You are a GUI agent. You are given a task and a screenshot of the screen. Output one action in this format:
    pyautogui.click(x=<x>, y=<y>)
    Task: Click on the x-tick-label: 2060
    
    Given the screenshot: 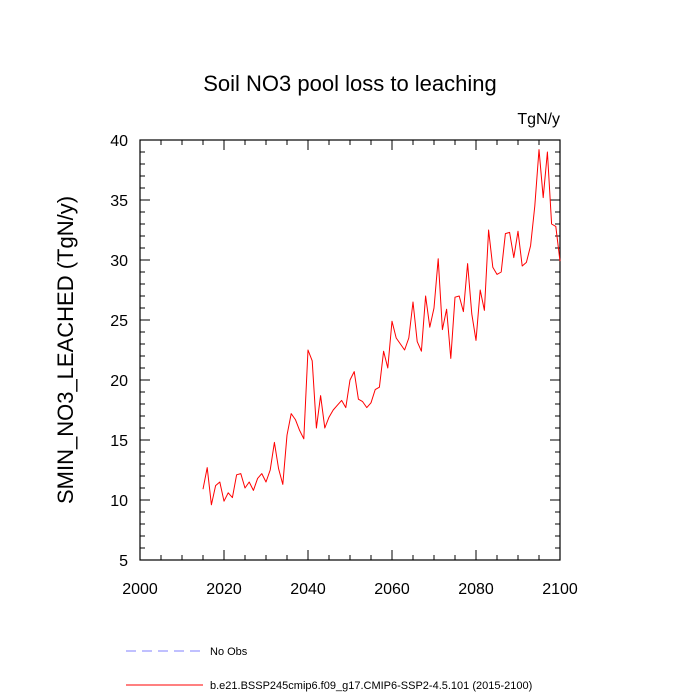 What is the action you would take?
    pyautogui.click(x=392, y=589)
    